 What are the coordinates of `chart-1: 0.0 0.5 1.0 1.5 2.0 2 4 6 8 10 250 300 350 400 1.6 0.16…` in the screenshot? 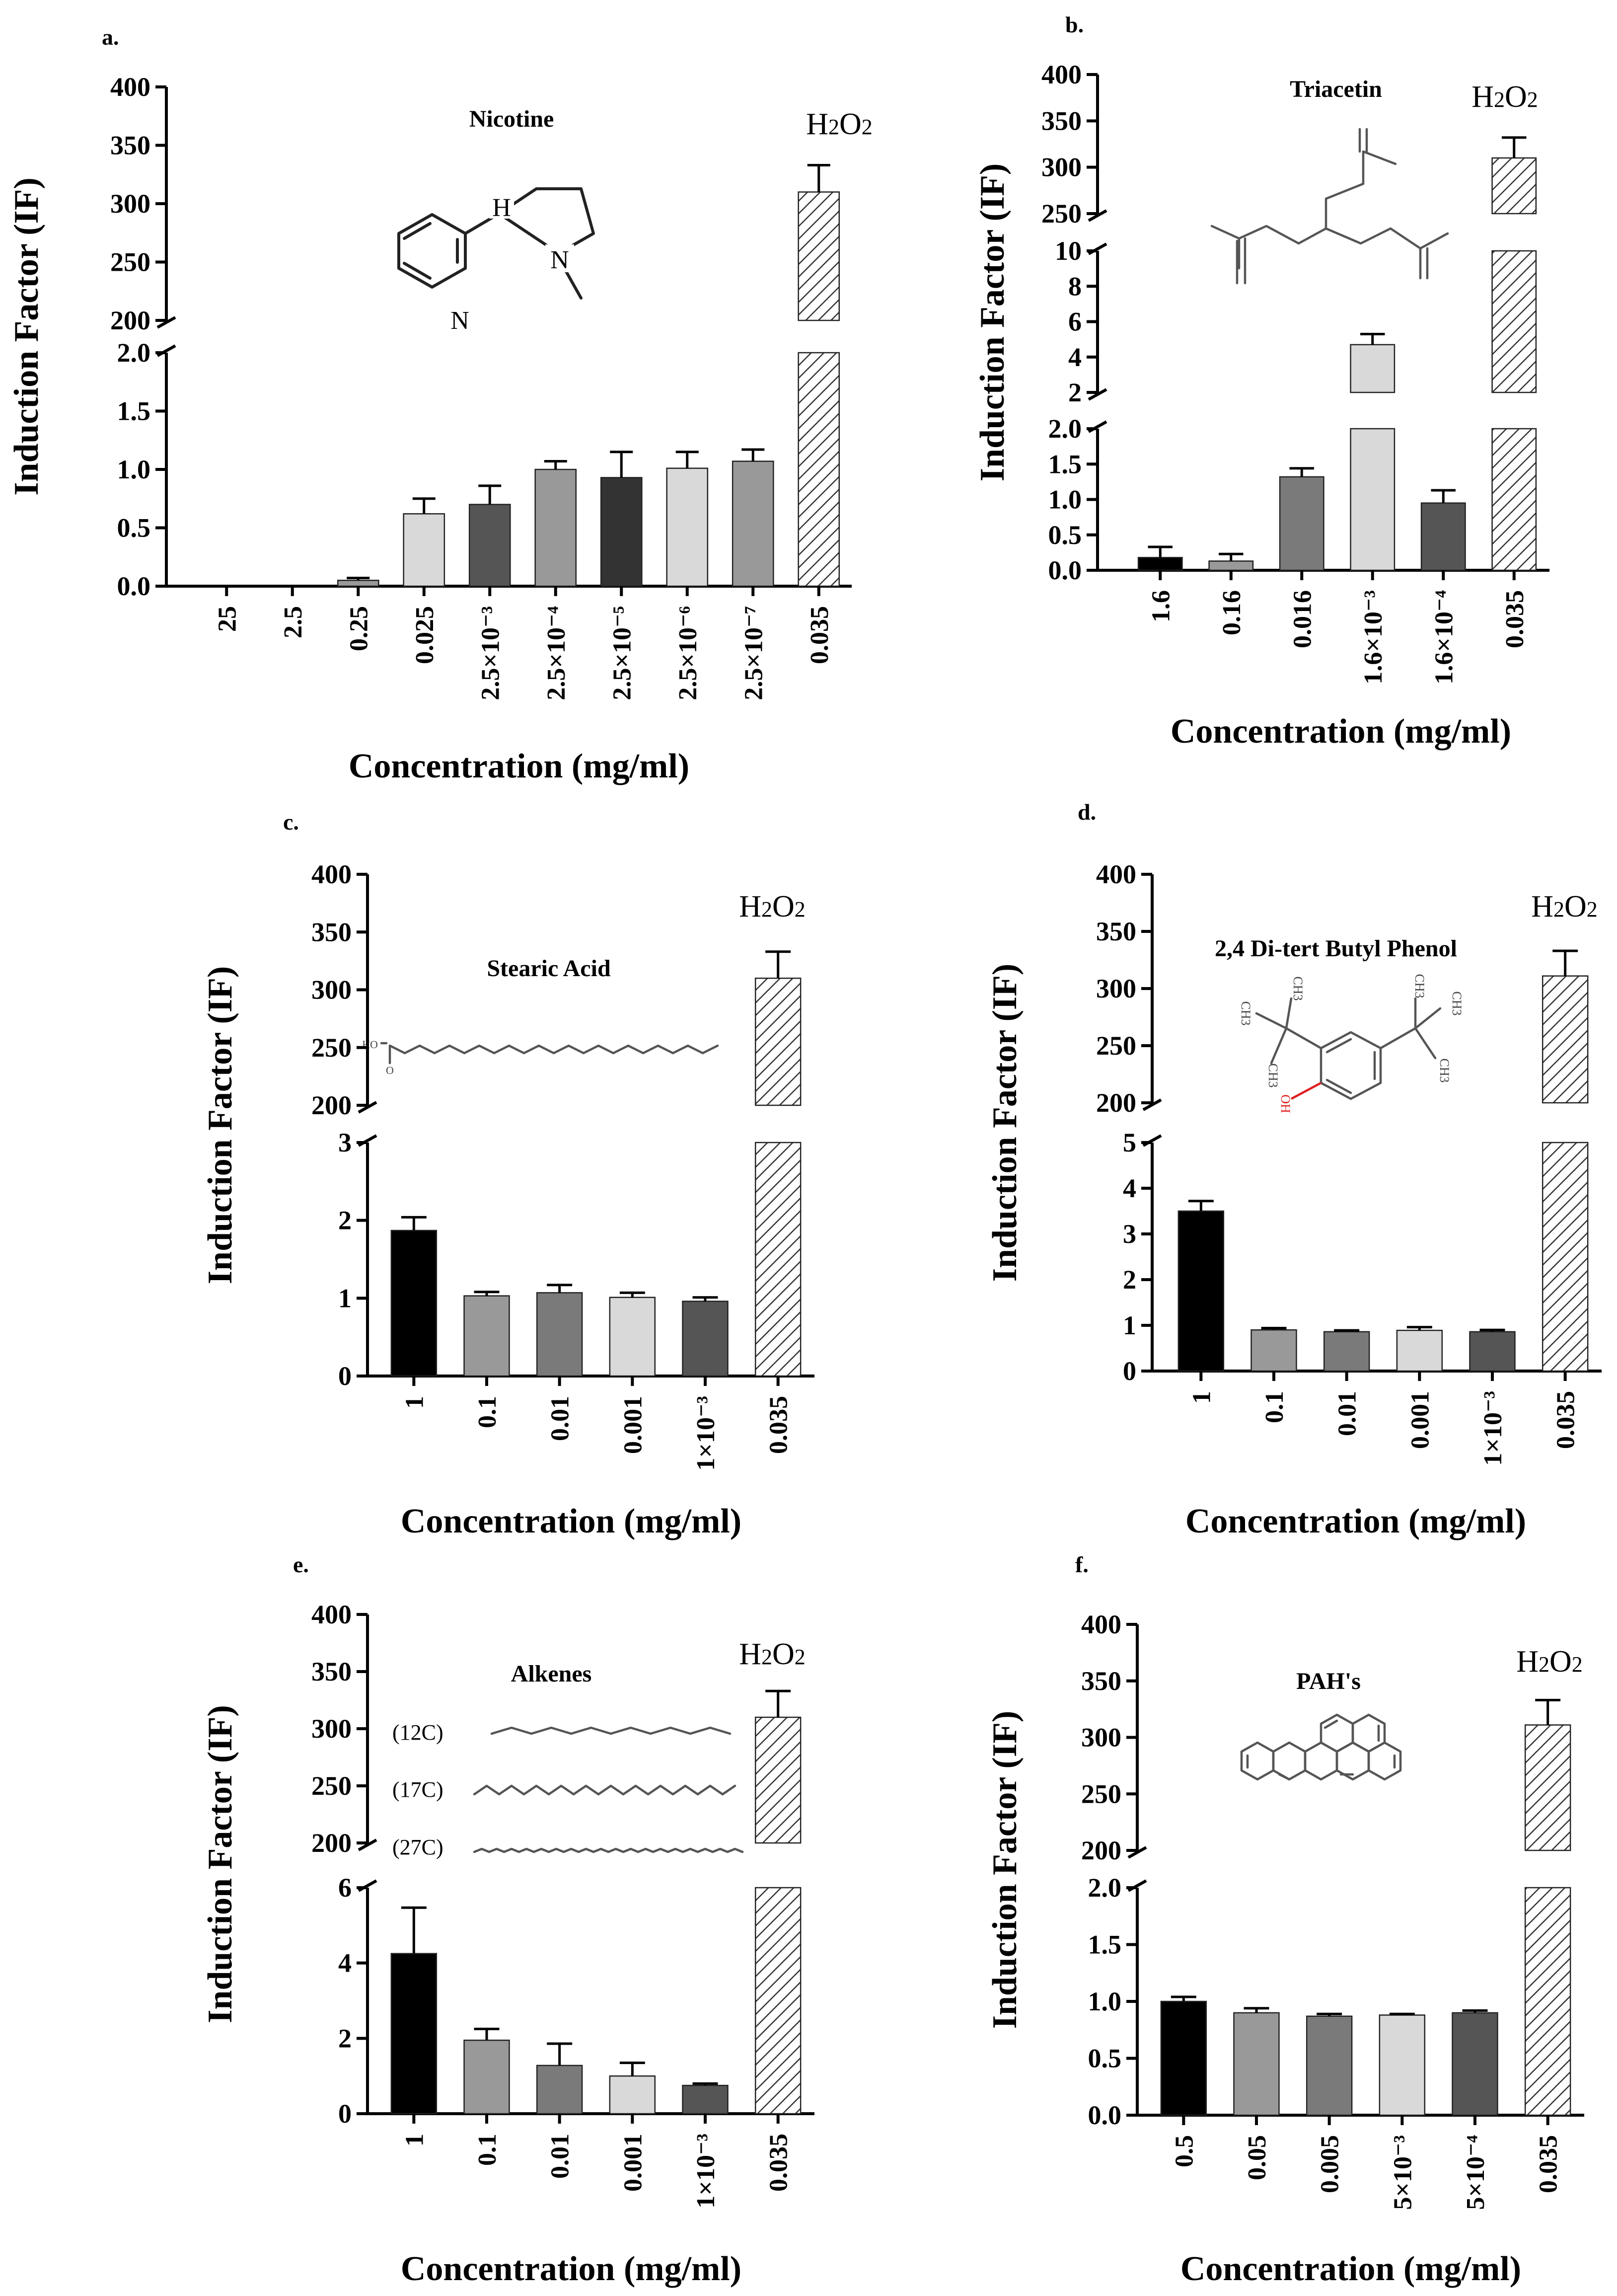 It's located at (1261, 405).